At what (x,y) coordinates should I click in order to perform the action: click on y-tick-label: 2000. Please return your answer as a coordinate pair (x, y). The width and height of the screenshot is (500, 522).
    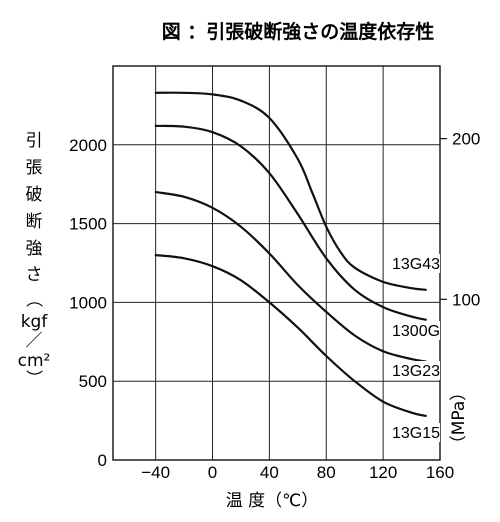
    Looking at the image, I should click on (88, 145).